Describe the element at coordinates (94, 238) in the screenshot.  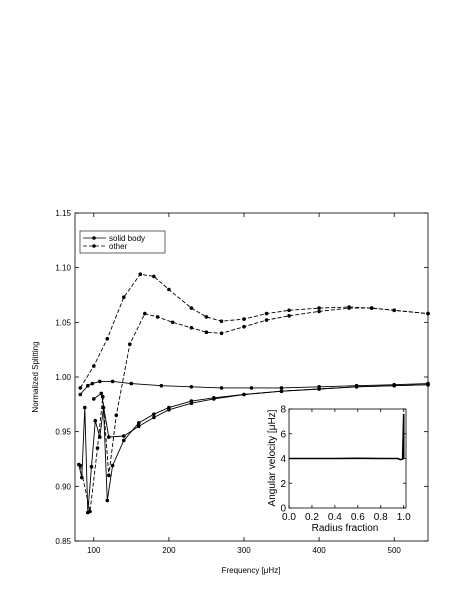
I see `legend-solid-marker` at that location.